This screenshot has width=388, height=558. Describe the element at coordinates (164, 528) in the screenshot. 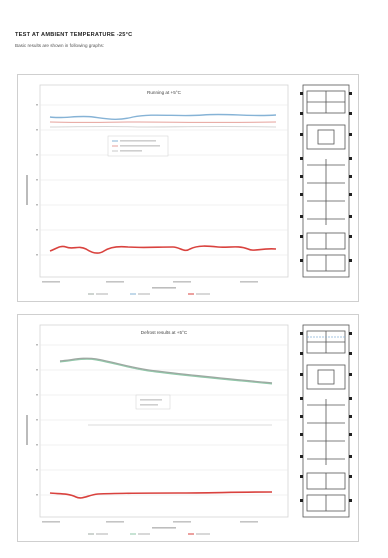

I see `figure-2-x-axis-label-mark` at that location.